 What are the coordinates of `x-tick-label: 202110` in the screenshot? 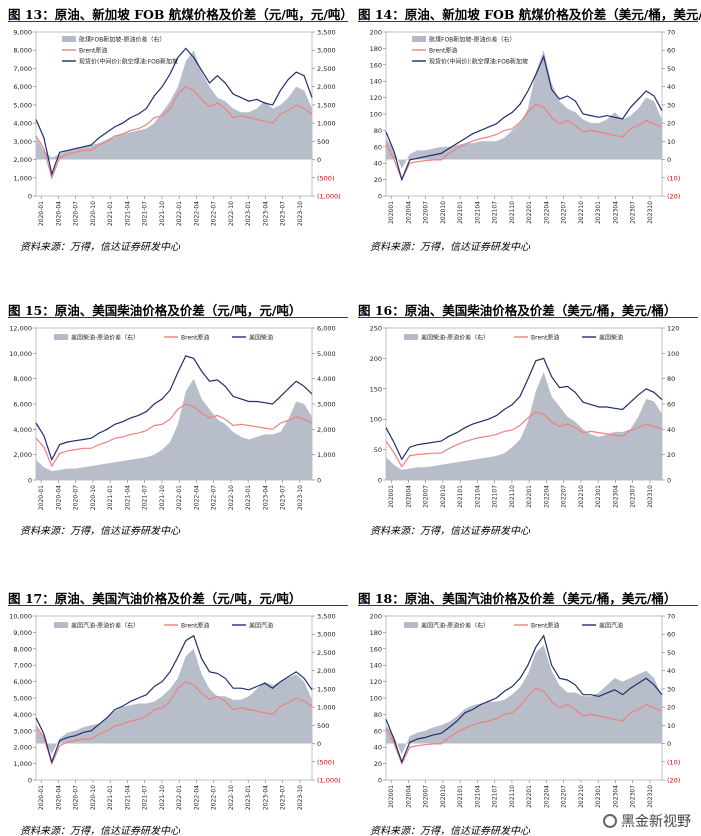 It's located at (512, 496).